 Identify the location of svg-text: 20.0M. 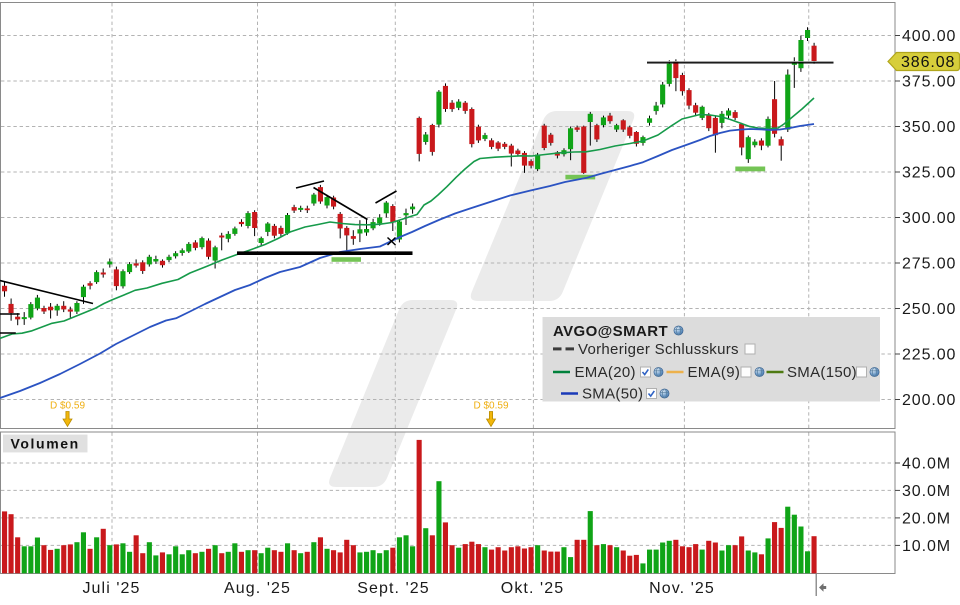
(926, 518).